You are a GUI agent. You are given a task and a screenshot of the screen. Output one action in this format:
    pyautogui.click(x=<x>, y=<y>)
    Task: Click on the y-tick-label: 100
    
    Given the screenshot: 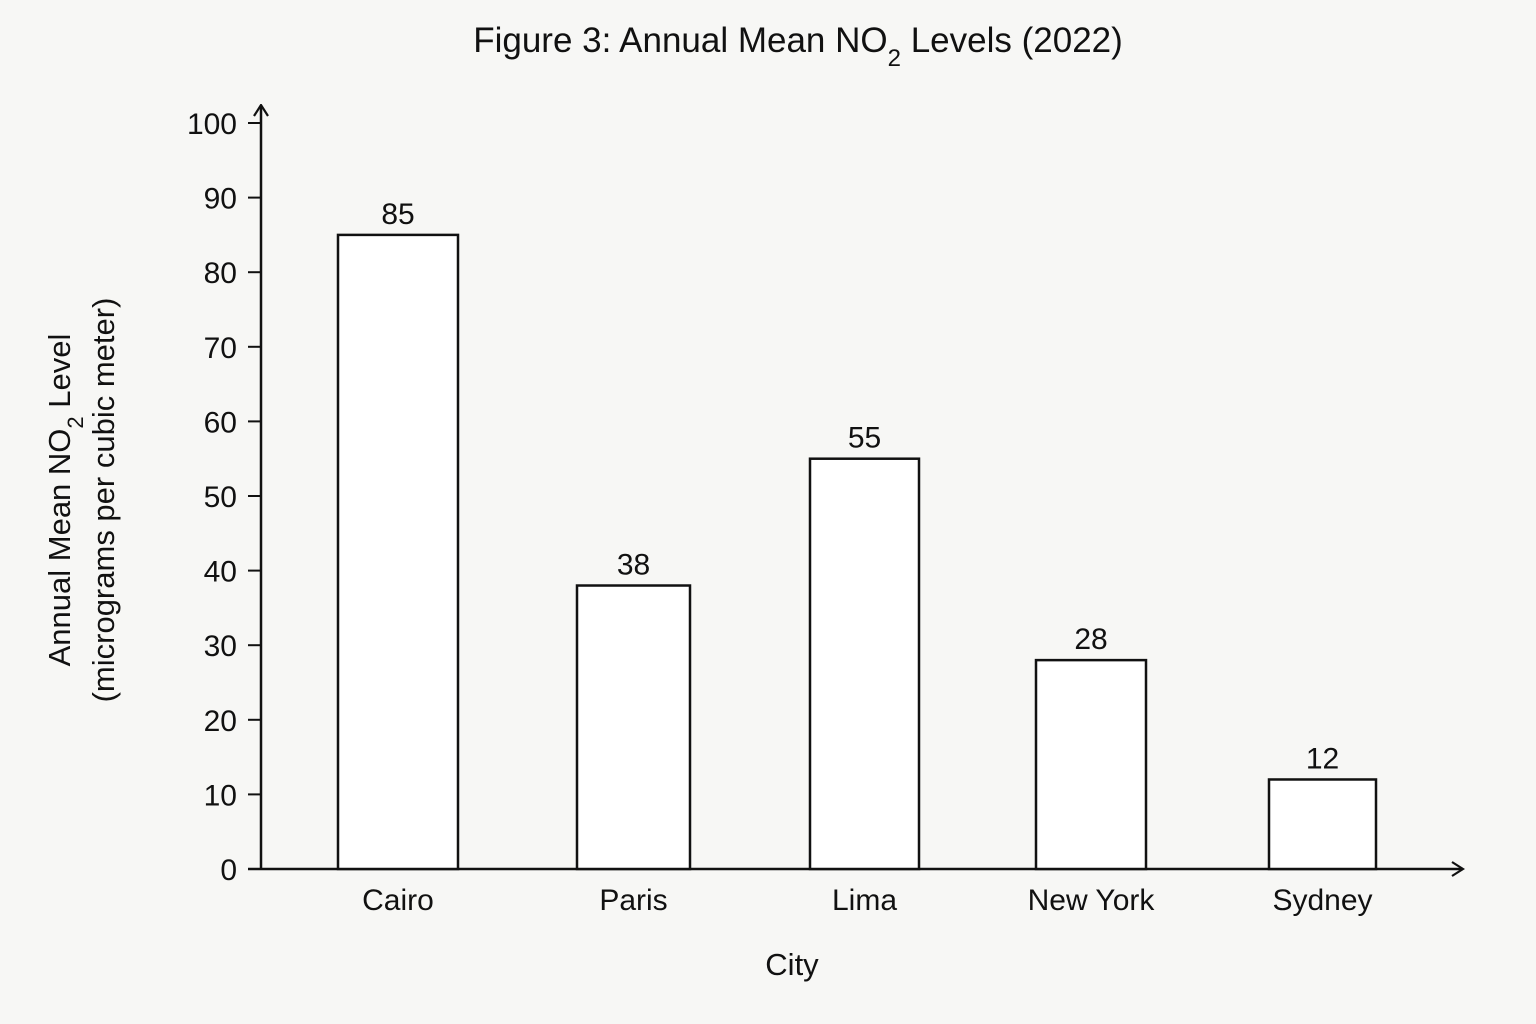 What is the action you would take?
    pyautogui.click(x=212, y=124)
    